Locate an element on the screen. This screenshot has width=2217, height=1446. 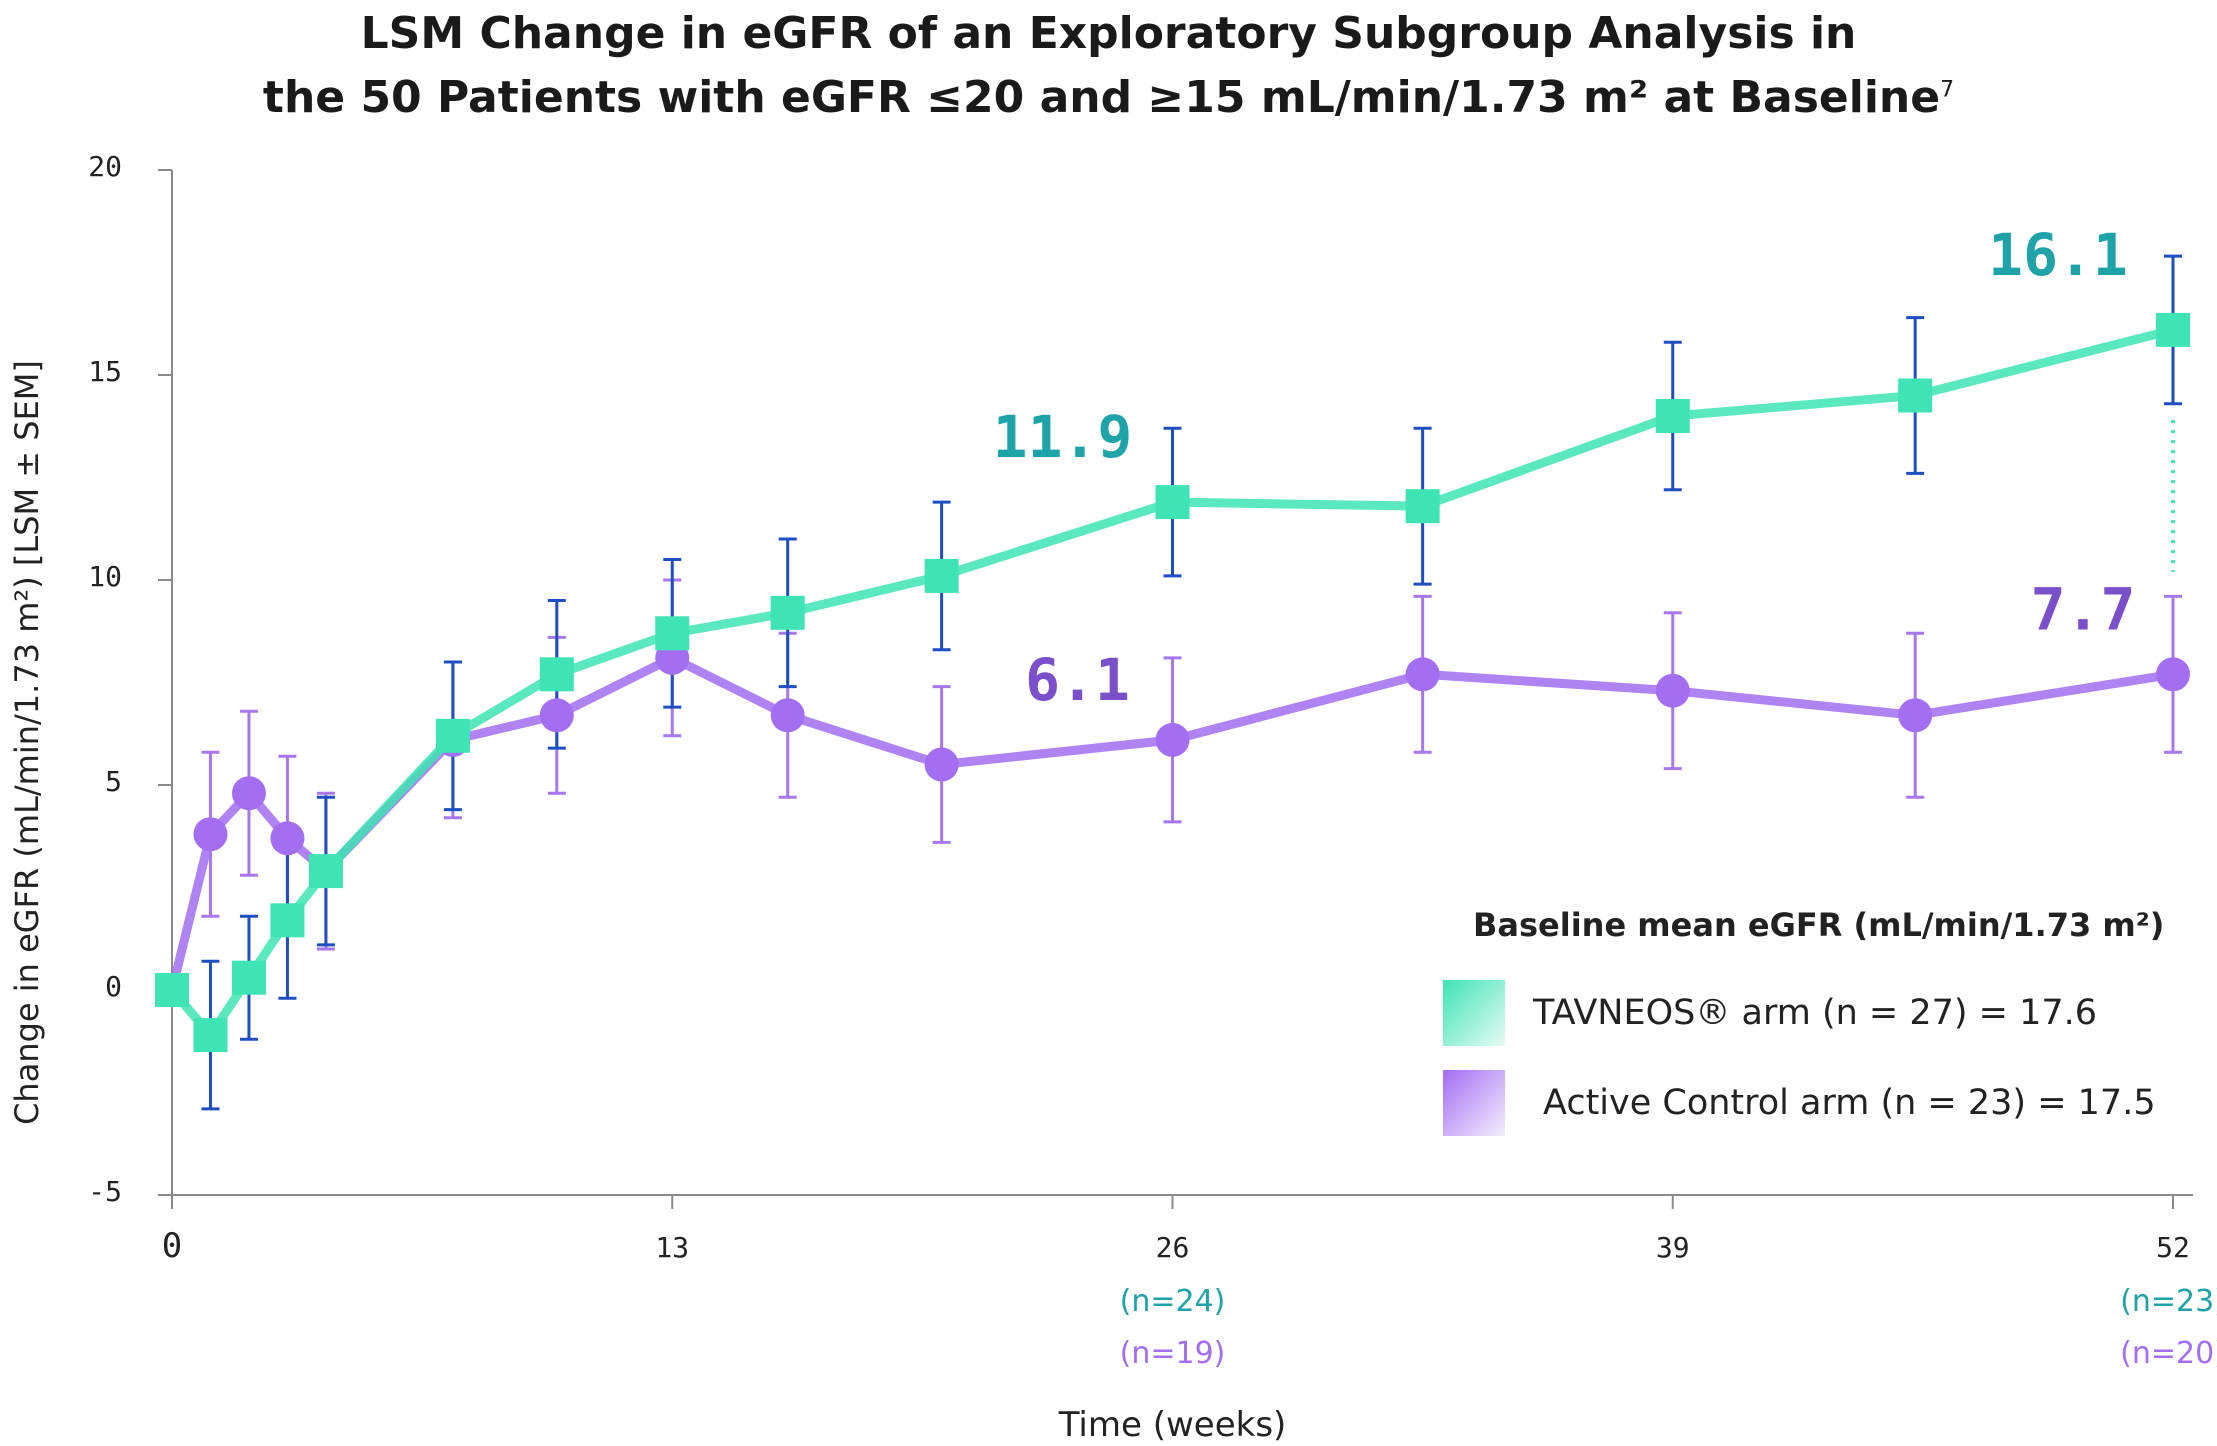
y-tick-label: 15 is located at coordinates (105, 371).